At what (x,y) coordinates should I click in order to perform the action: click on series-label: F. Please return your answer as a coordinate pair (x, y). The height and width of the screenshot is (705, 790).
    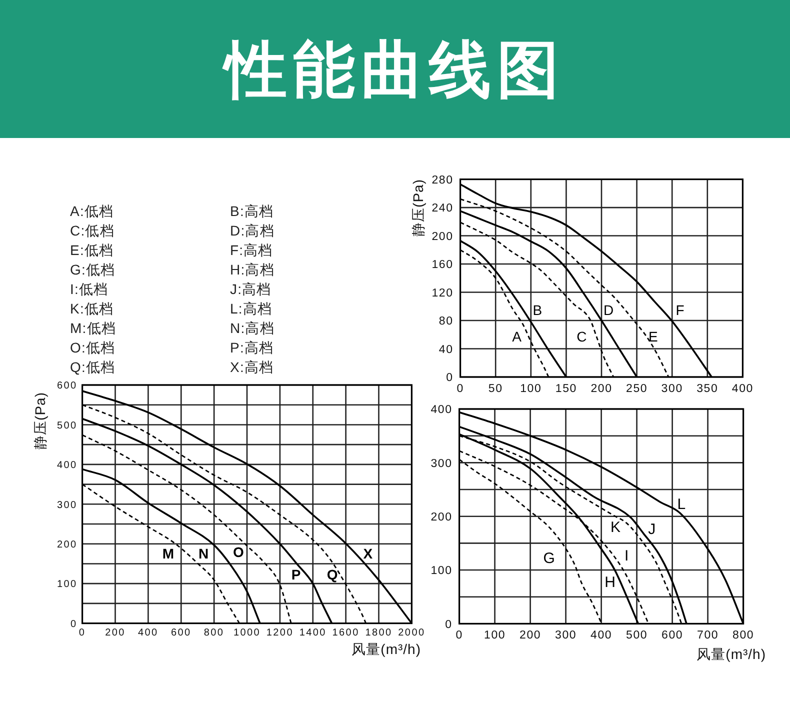
    Looking at the image, I should click on (680, 310).